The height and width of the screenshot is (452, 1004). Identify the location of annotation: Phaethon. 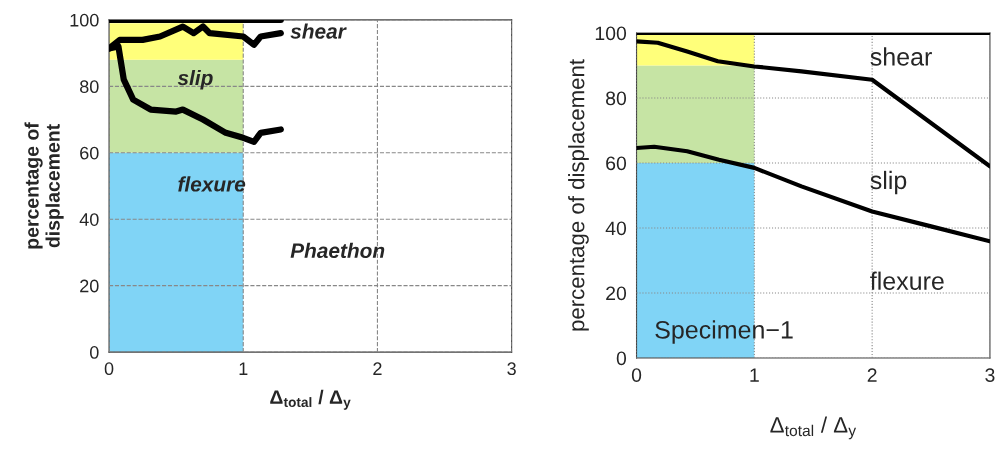
(337, 250).